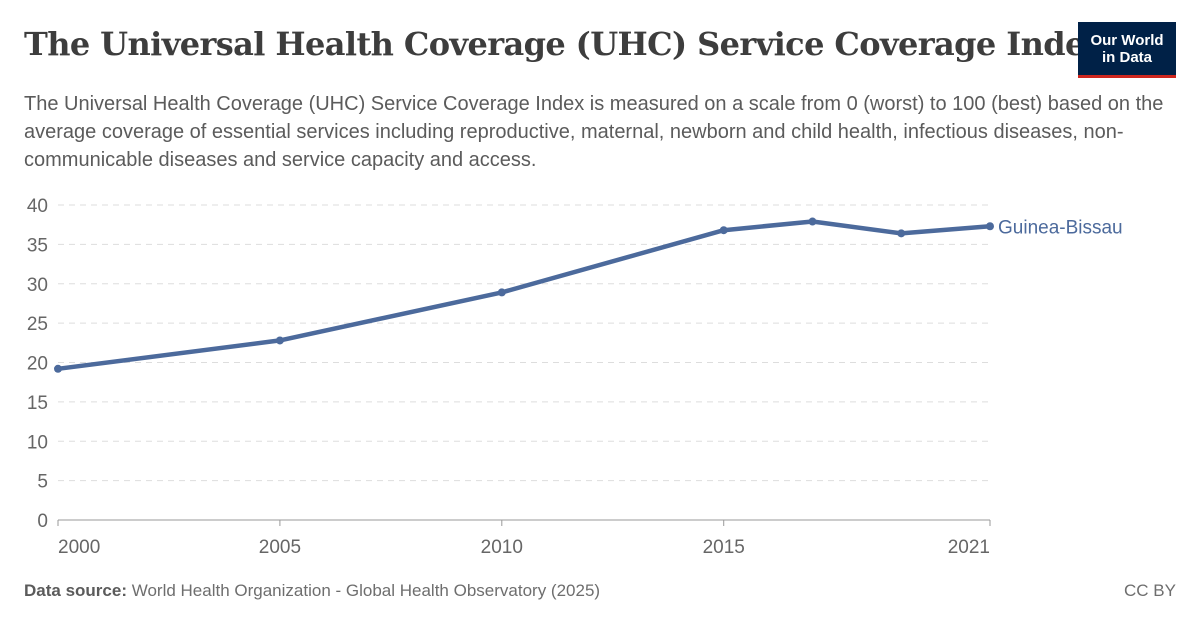 The height and width of the screenshot is (627, 1200). Describe the element at coordinates (724, 547) in the screenshot. I see `x-tick-label: 2015` at that location.